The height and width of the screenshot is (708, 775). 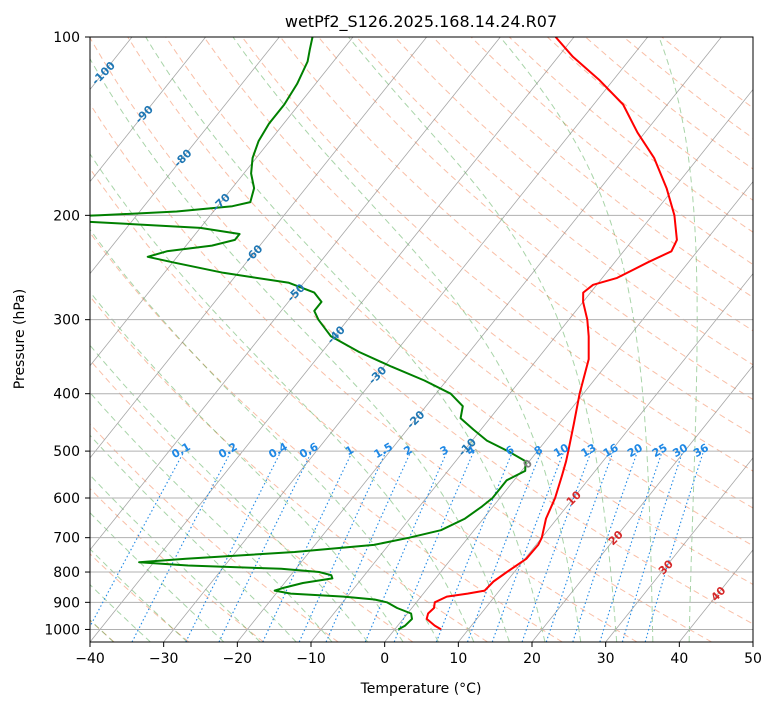 I want to click on x-tick-label: 40, so click(x=679, y=659).